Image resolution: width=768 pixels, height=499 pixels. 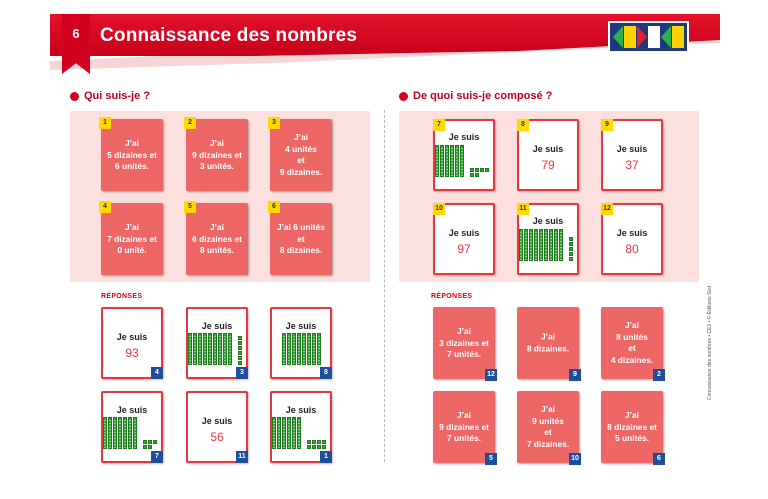 I want to click on card-text: J’ai 9 dizaines et 3 unités., so click(x=217, y=155).